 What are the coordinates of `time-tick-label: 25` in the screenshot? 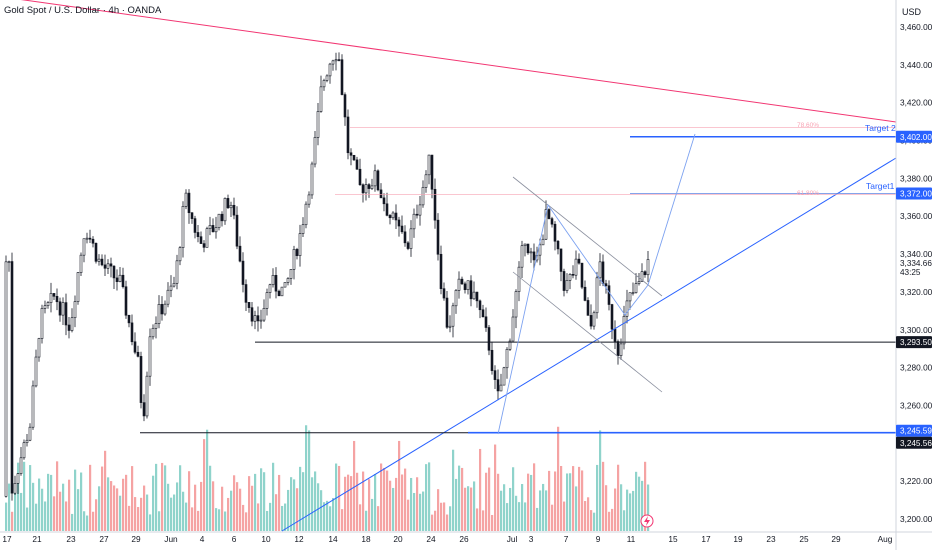 It's located at (804, 539).